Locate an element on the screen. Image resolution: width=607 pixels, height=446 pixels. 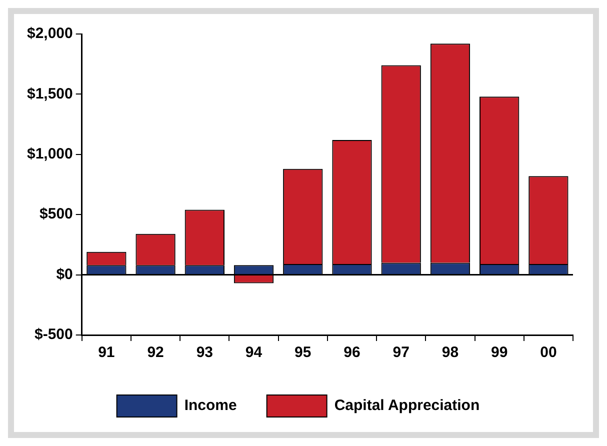
x-tick-label: 00 is located at coordinates (548, 353).